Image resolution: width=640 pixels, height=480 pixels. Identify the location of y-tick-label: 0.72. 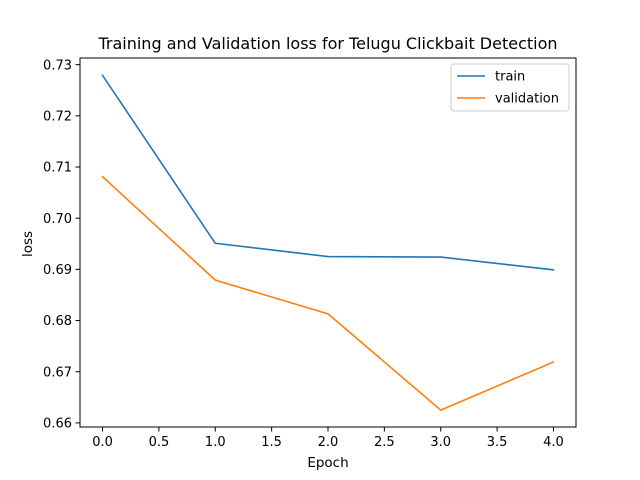
(57, 116).